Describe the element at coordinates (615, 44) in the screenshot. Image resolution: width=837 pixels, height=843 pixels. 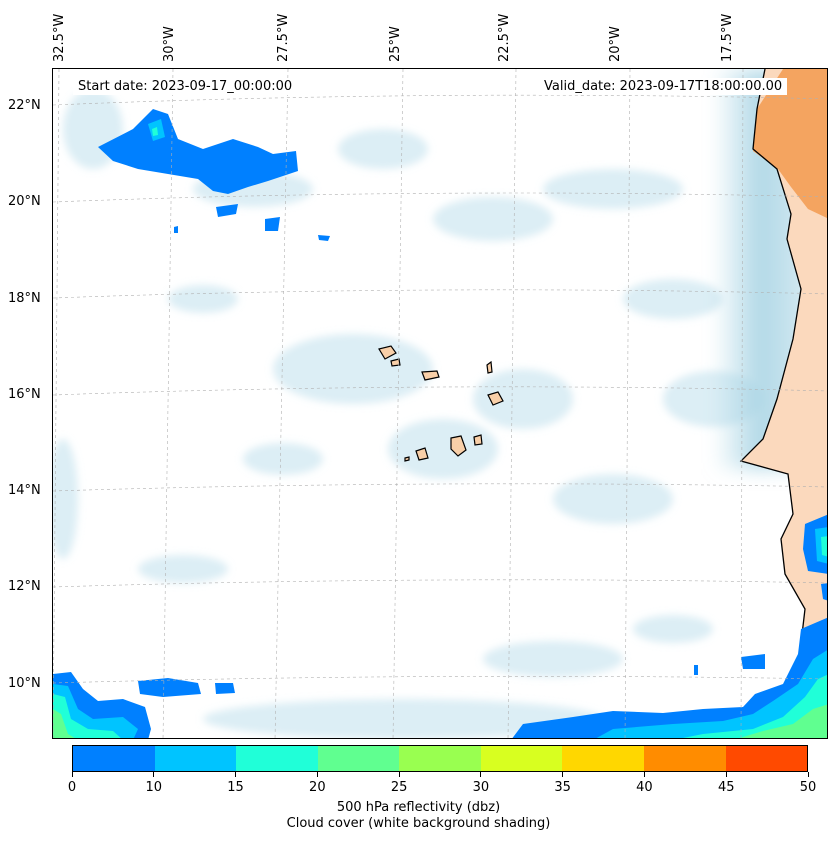
I see `longitude-label: 20°W` at that location.